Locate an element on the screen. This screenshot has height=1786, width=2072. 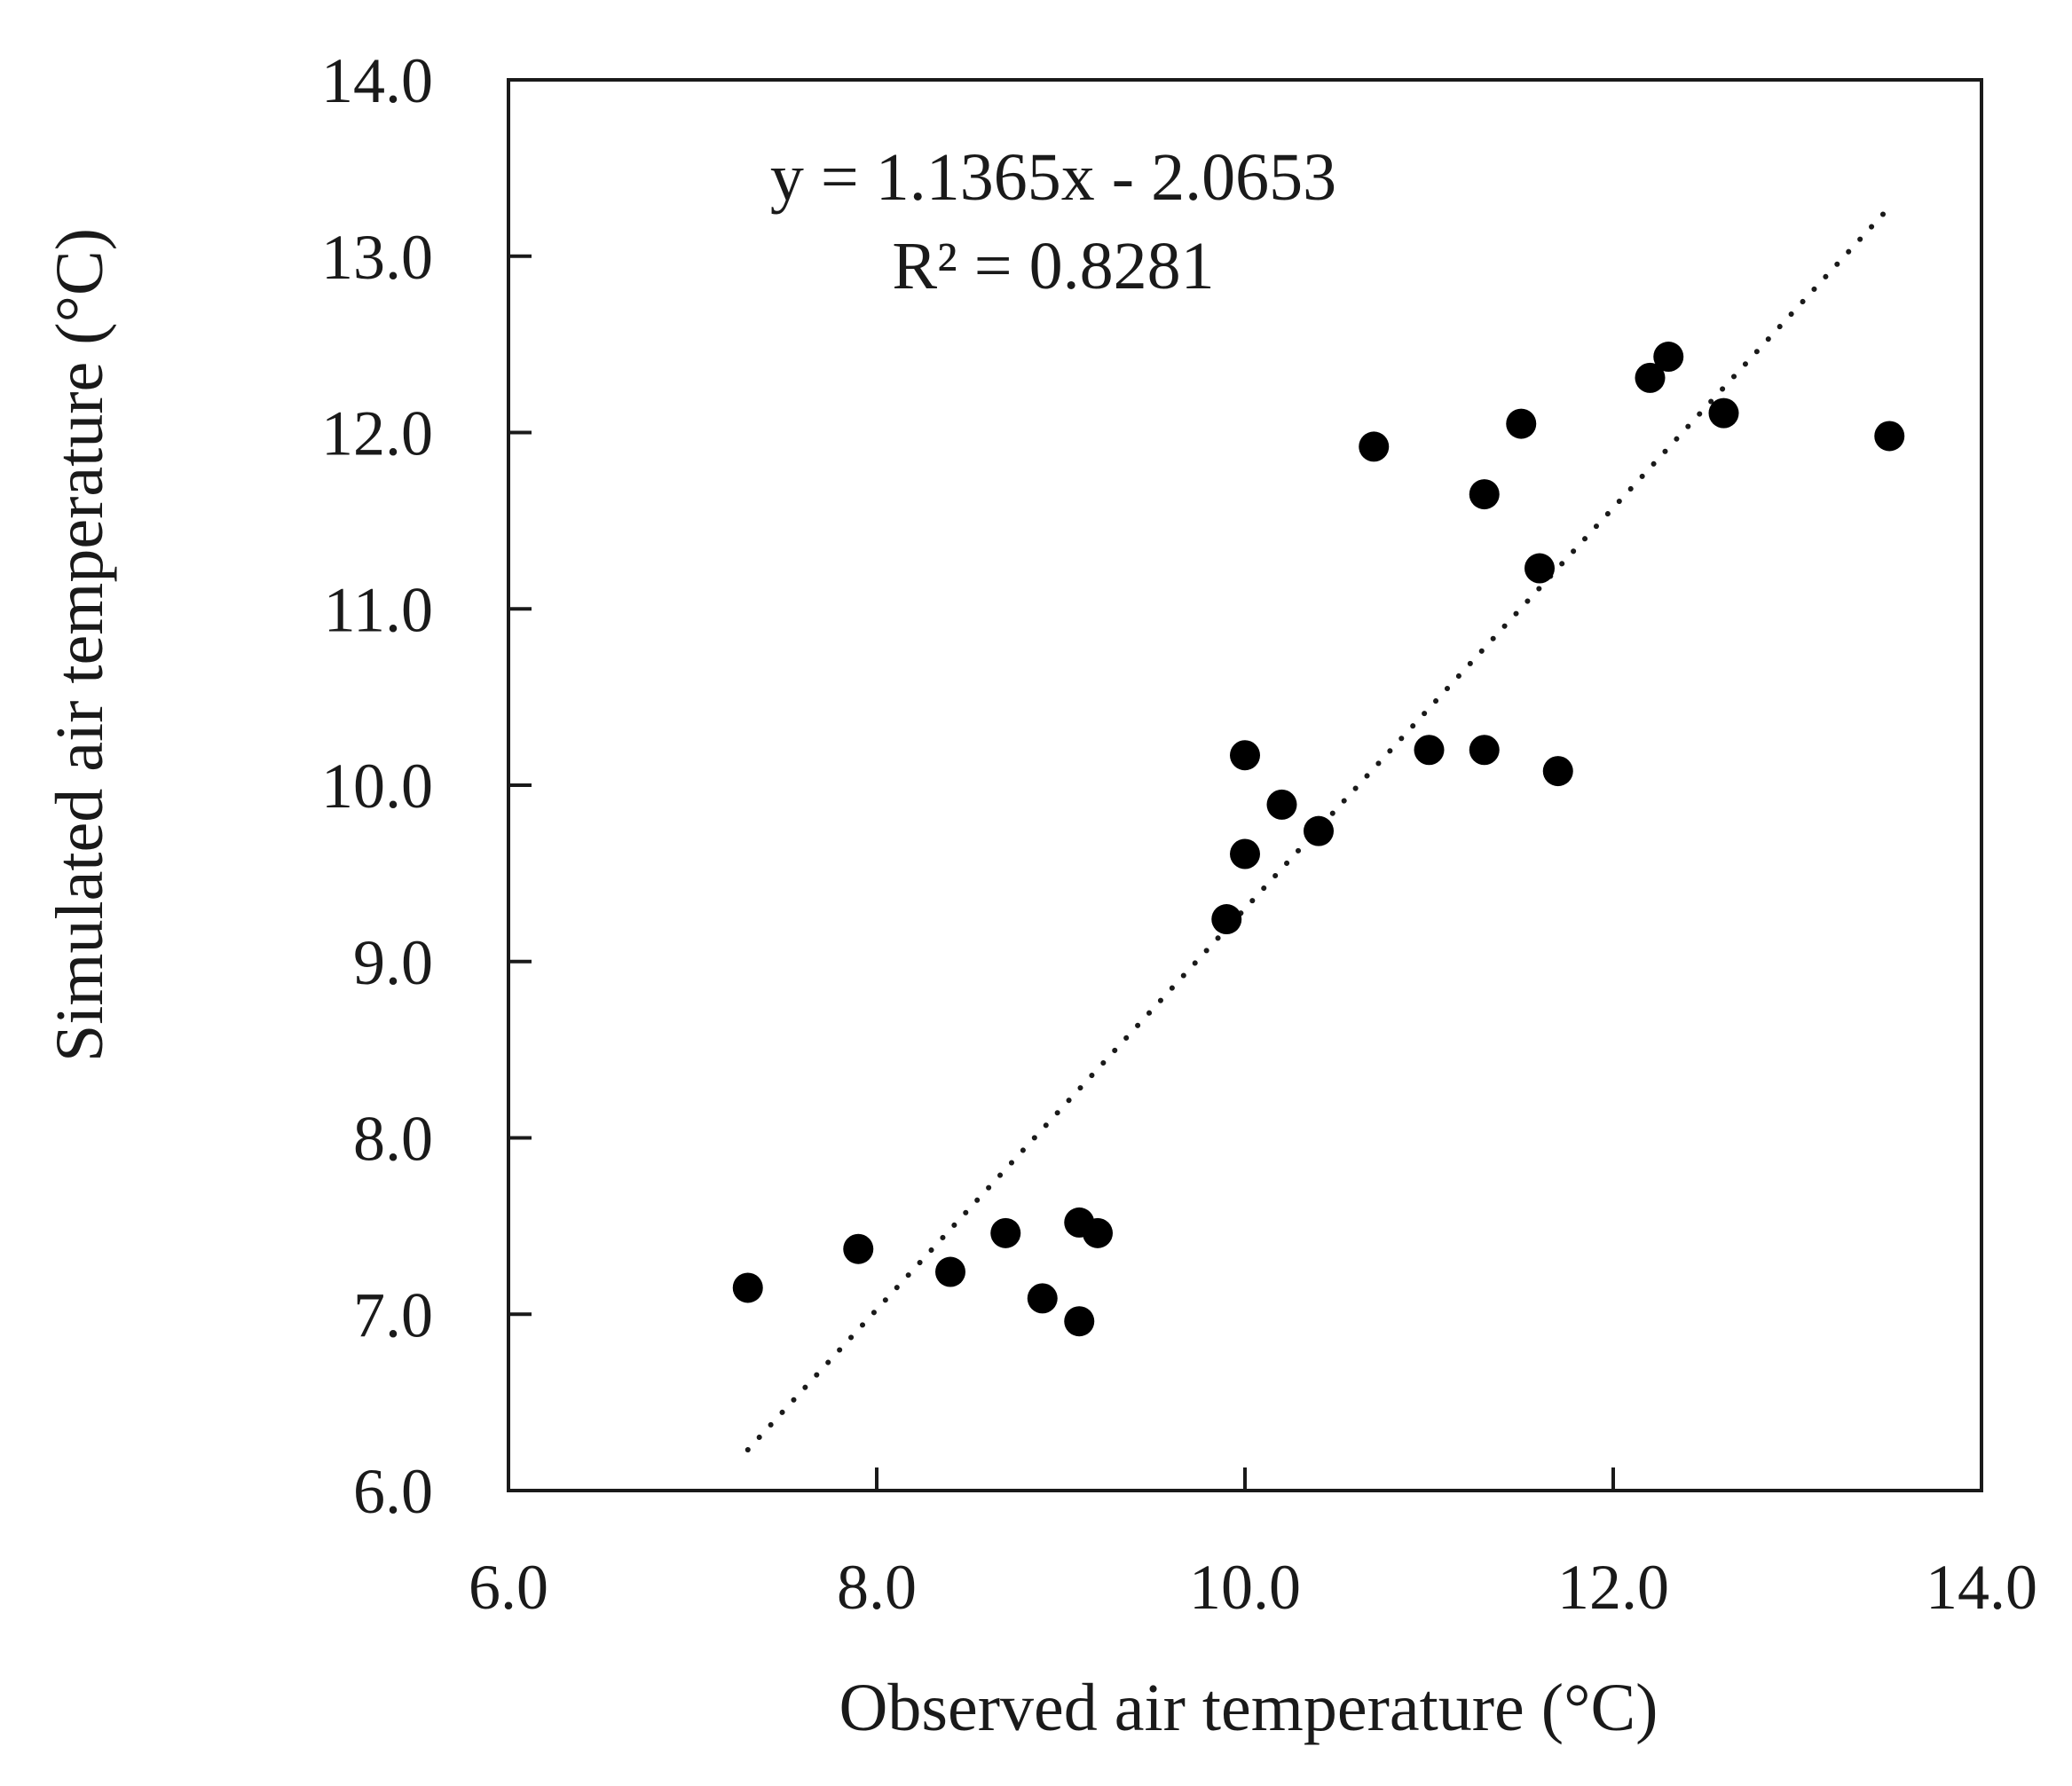
x-axis-ticks: 6.0 8.0 10.0 12.0 14.0 is located at coordinates (1253, 1545).